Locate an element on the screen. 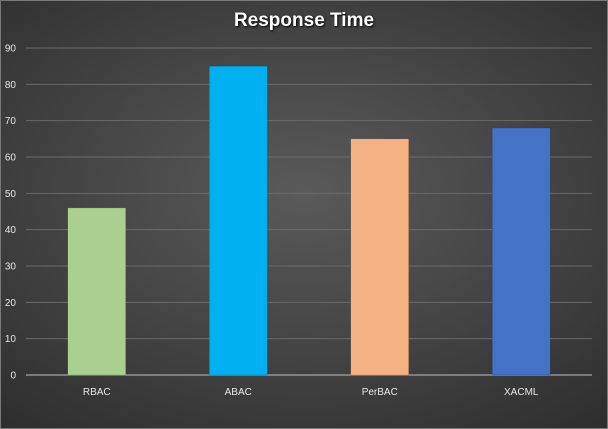  y-tick-label: 60 is located at coordinates (11, 158).